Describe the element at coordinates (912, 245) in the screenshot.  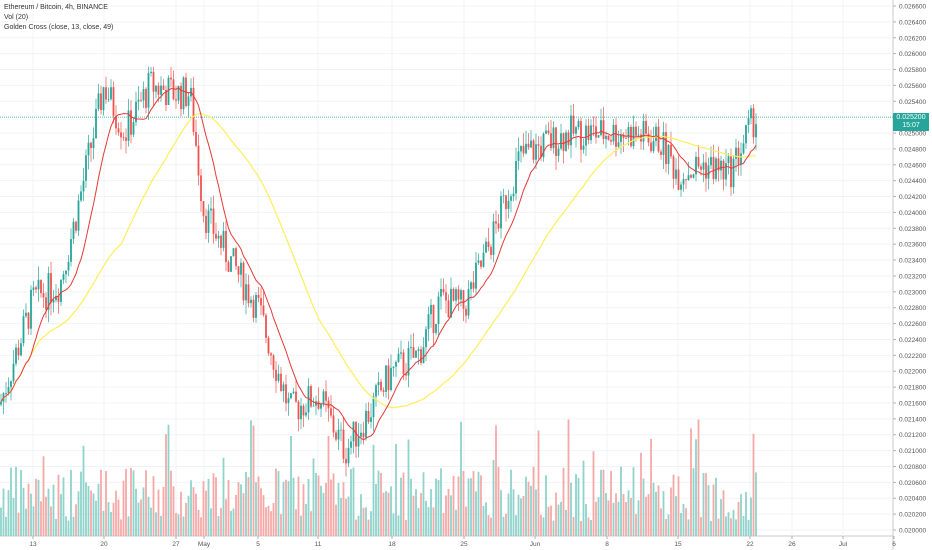
I see `y-tick-label: 0.023600` at that location.